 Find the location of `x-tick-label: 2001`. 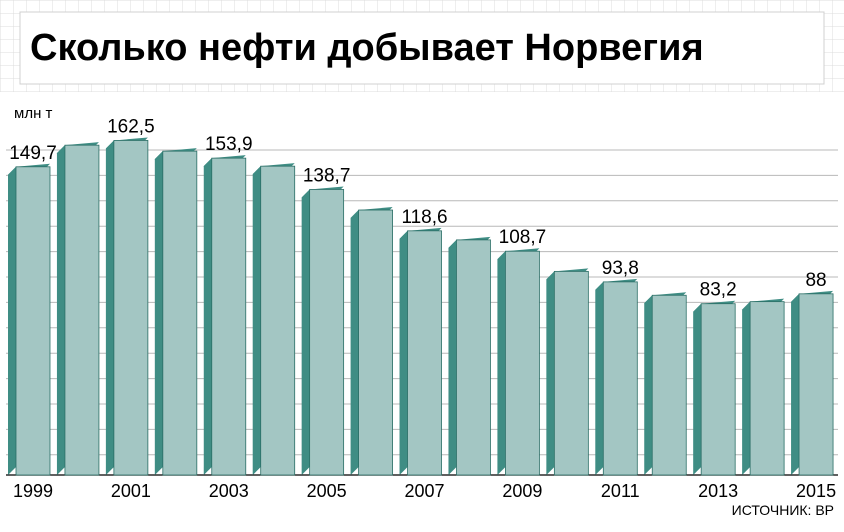

x-tick-label: 2001 is located at coordinates (131, 491).